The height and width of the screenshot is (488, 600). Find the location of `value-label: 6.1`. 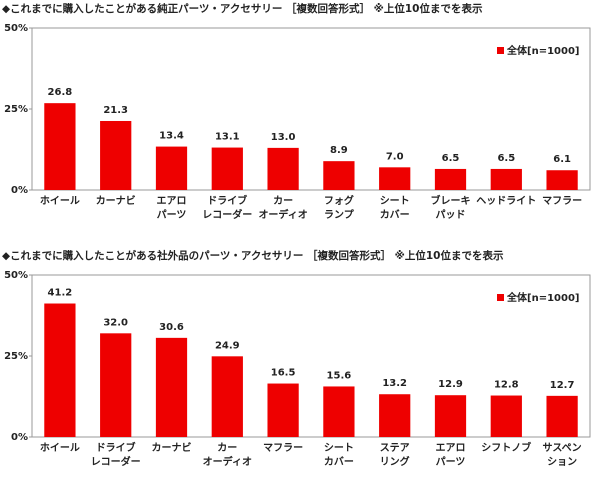

value-label: 6.1 is located at coordinates (562, 159).